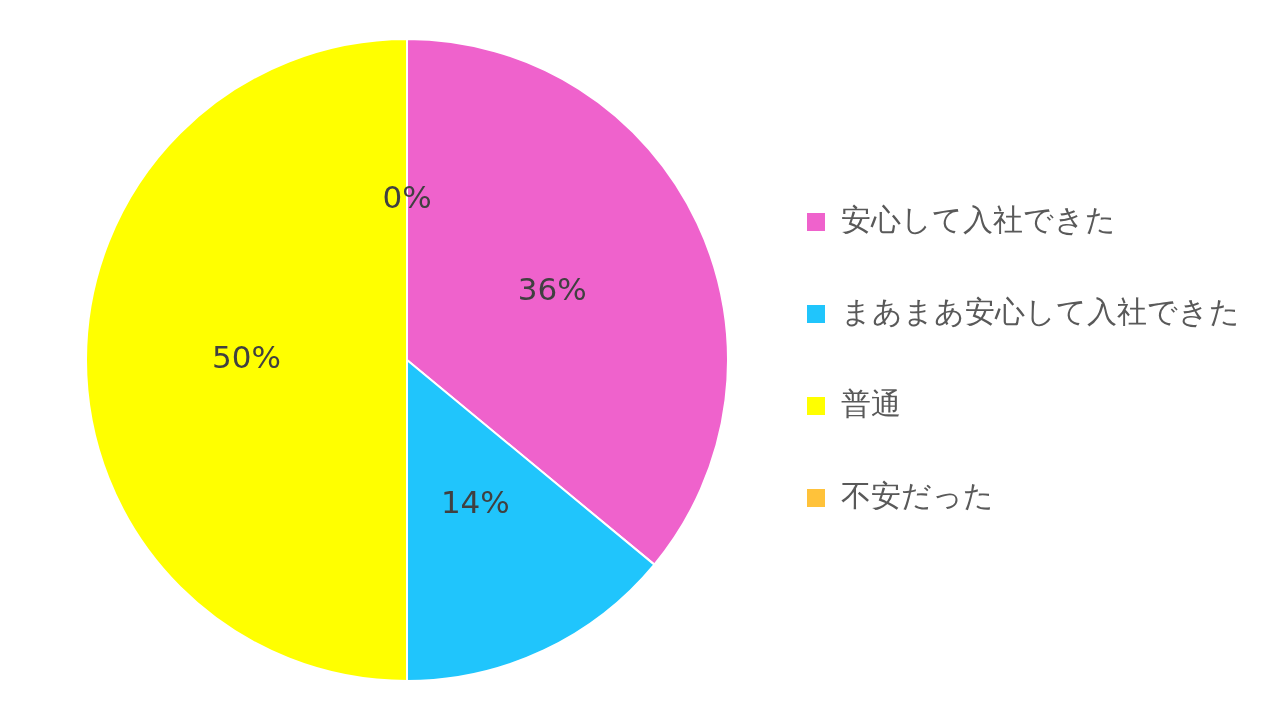 This screenshot has height=720, width=1280. I want to click on data-label: 14%, so click(475, 502).